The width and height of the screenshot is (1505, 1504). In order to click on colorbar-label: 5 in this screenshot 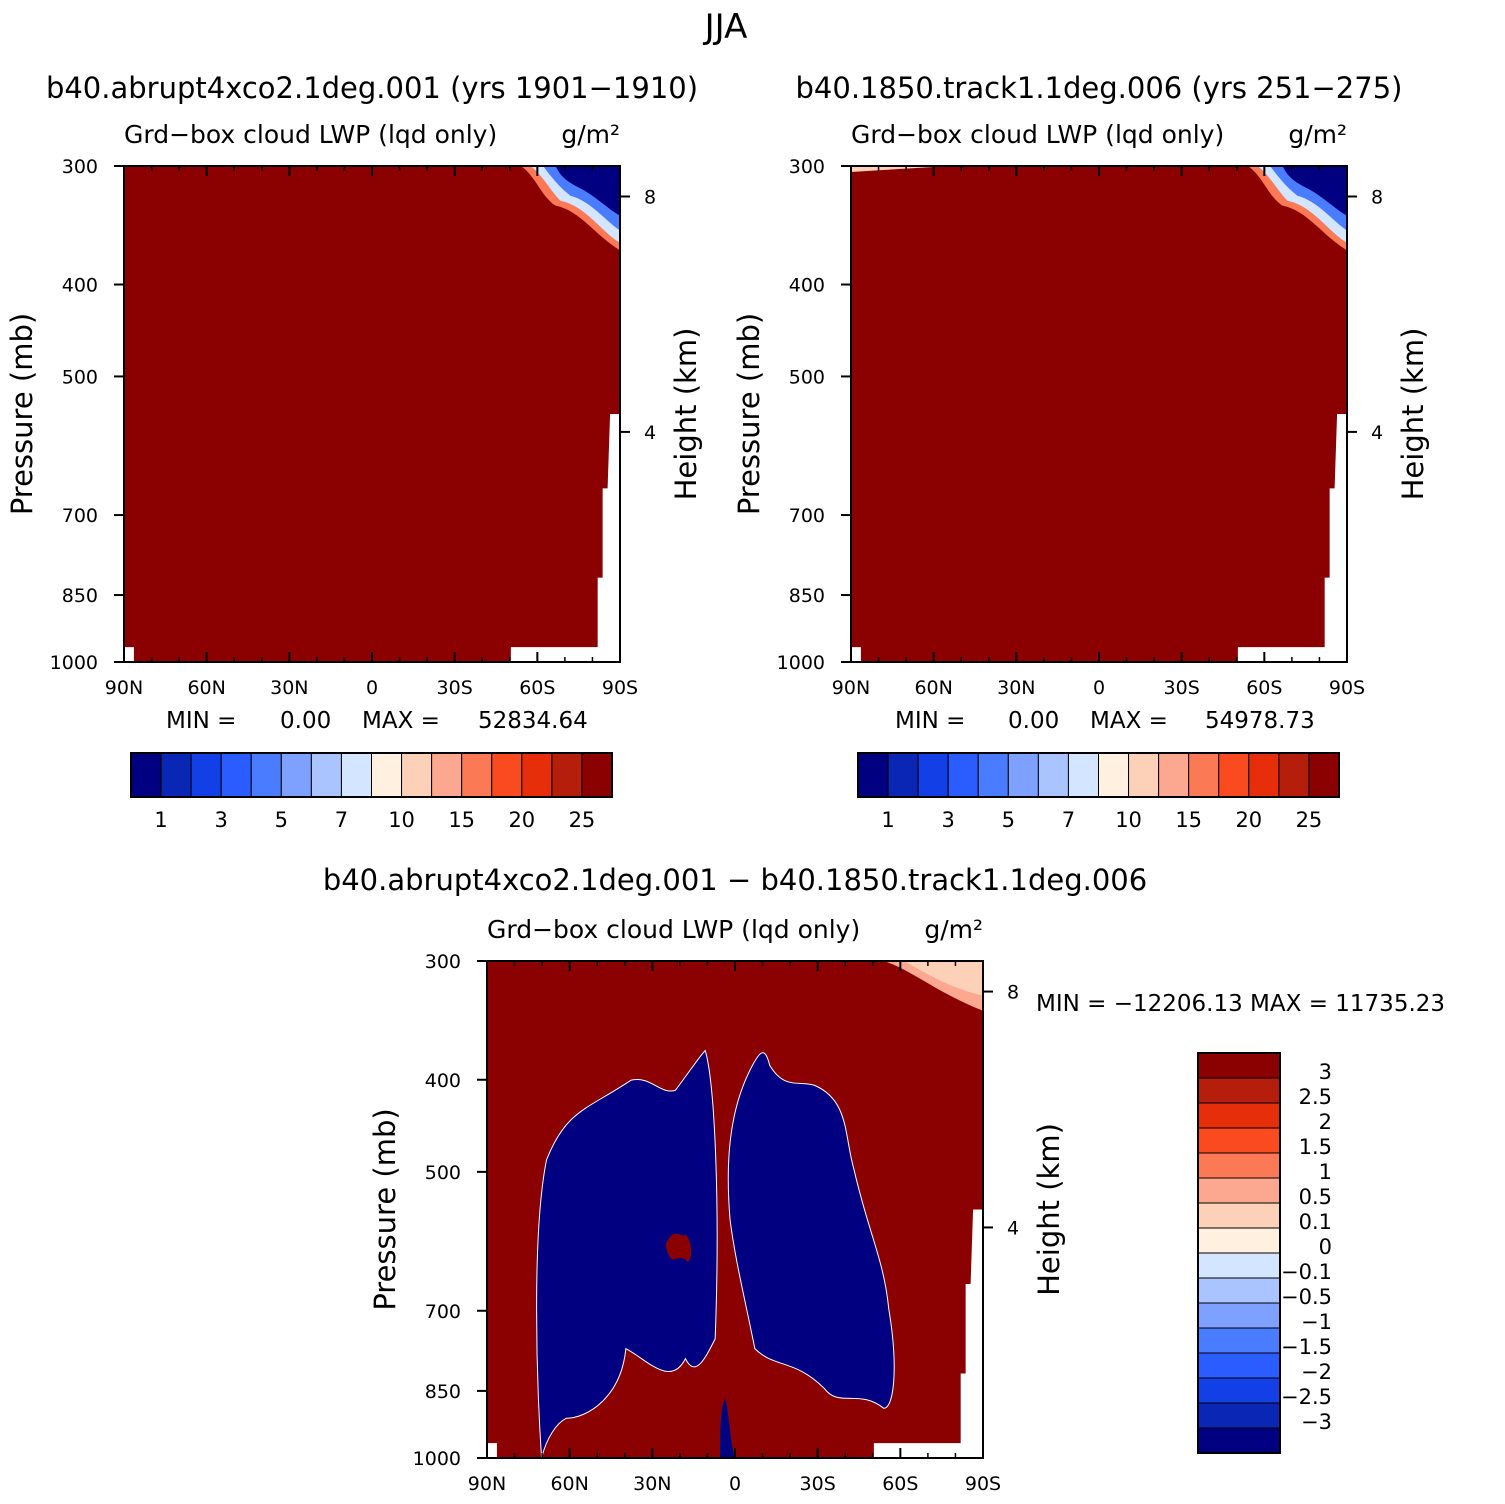, I will do `click(281, 820)`.